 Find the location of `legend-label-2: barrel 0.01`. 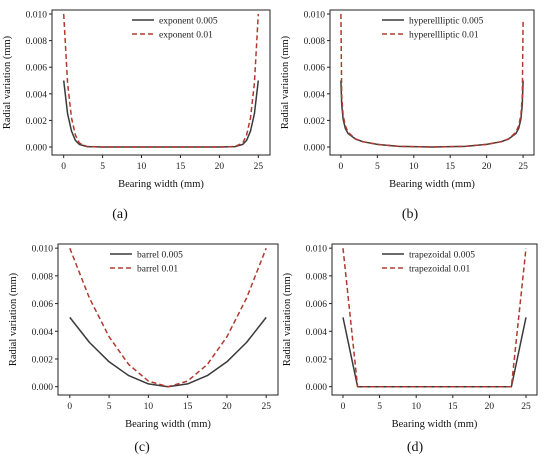

legend-label-2: barrel 0.01 is located at coordinates (157, 270).